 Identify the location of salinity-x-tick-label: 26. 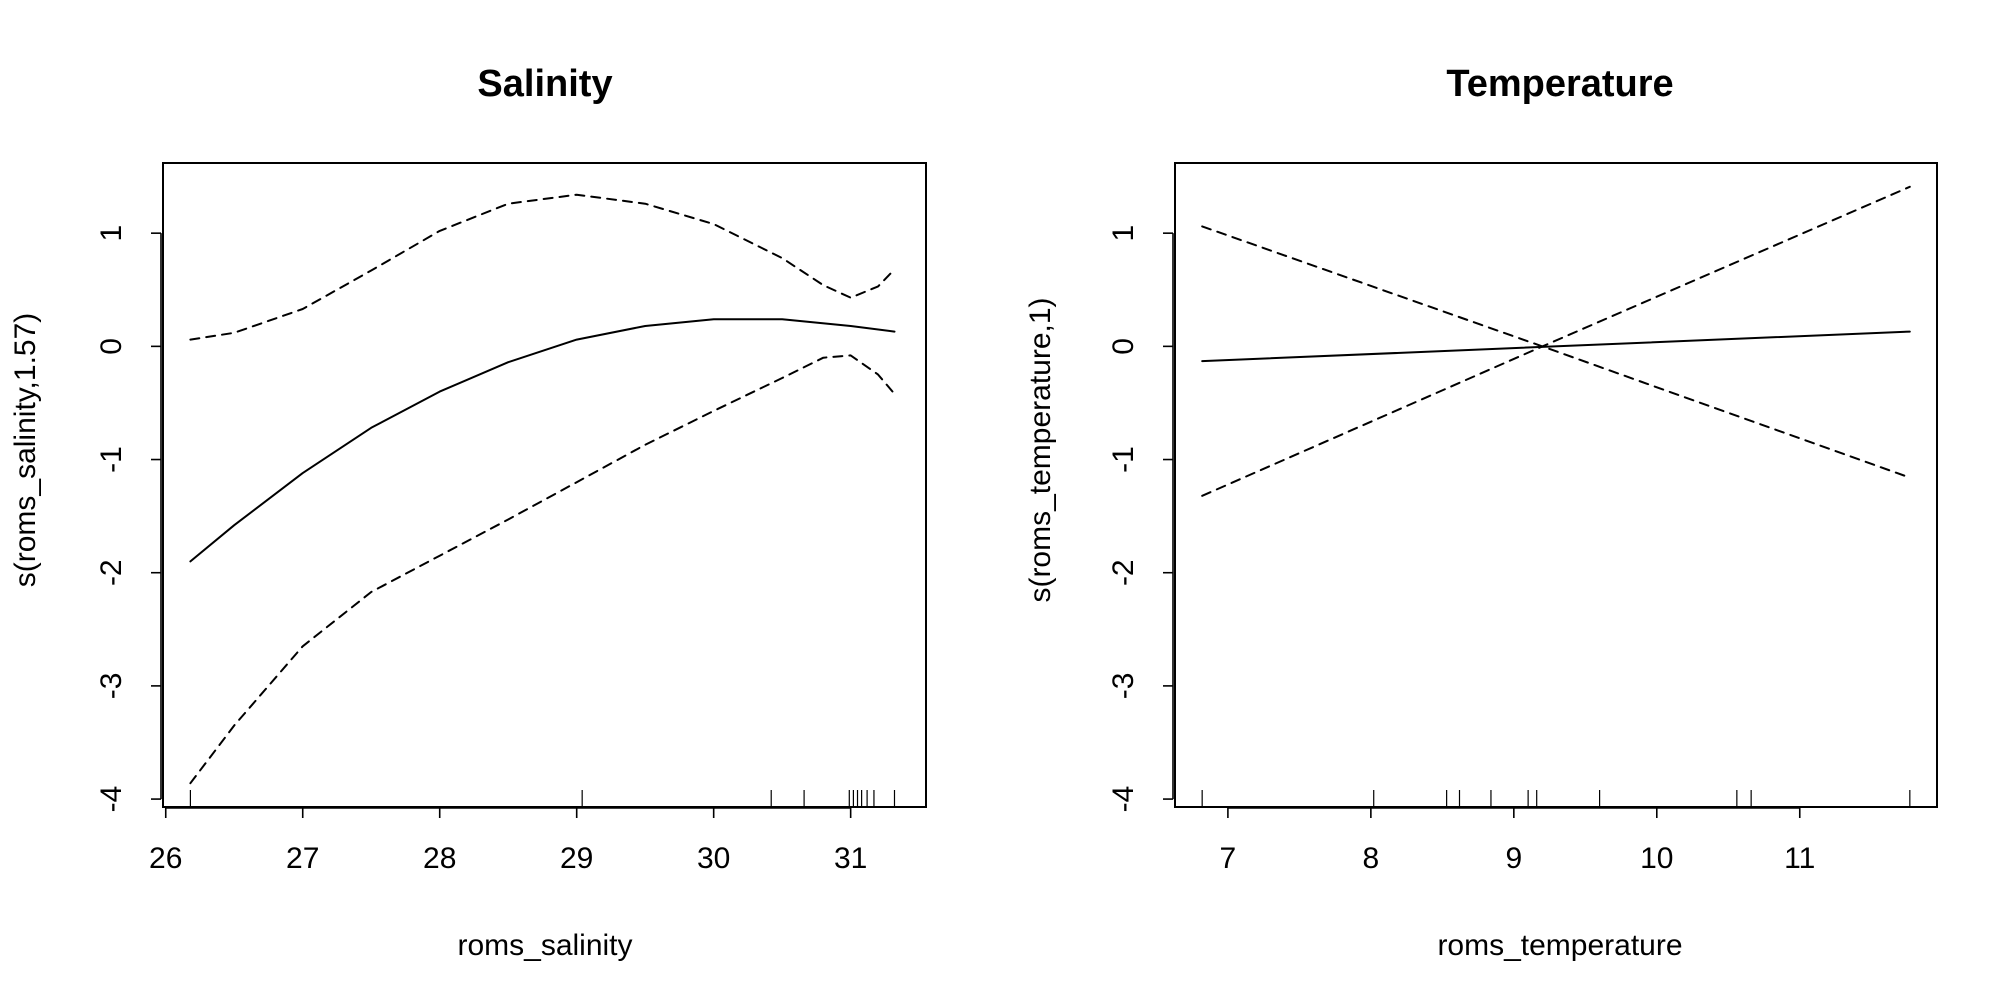
(165, 858).